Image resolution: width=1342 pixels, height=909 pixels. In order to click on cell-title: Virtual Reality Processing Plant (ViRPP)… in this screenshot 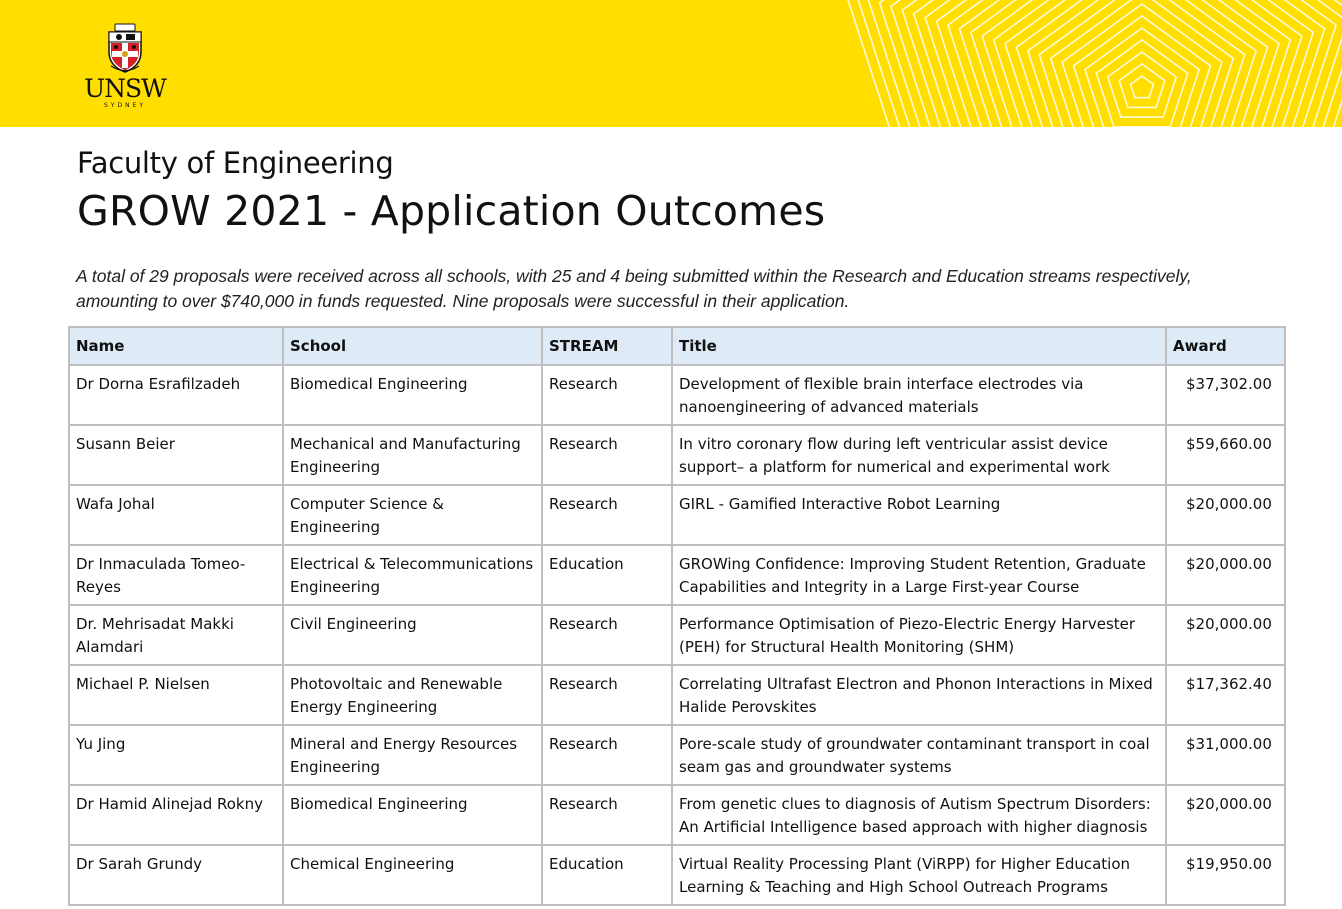, I will do `click(919, 875)`.